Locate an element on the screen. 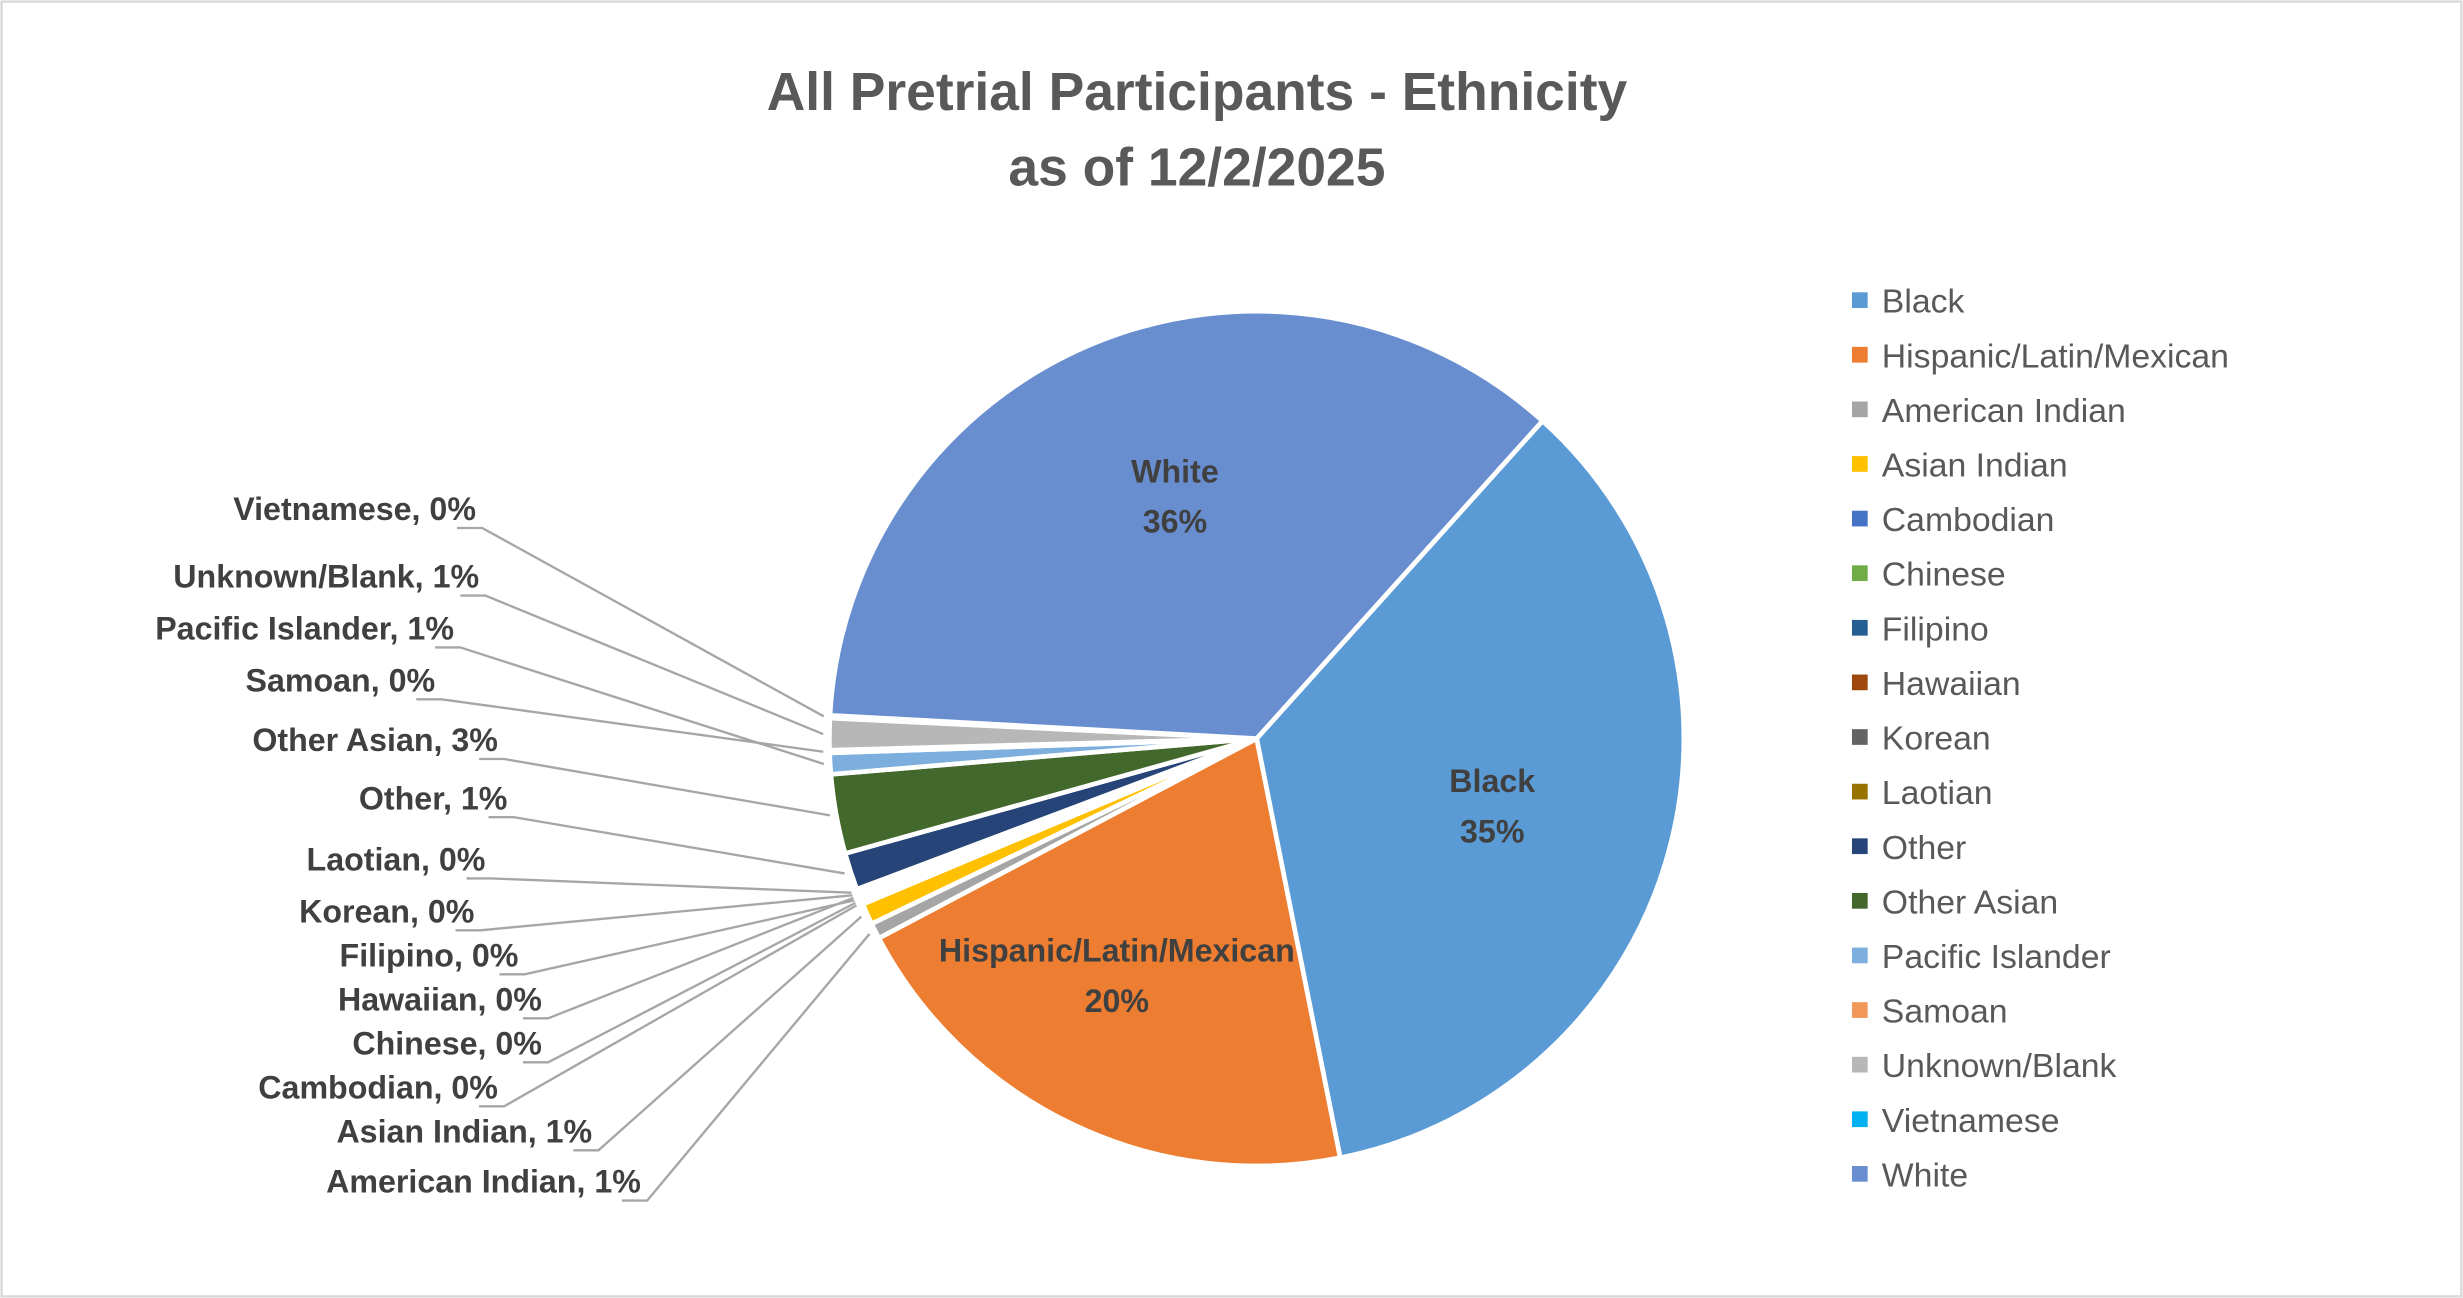 The width and height of the screenshot is (2463, 1298). legend-item: Vietnamese is located at coordinates (1955, 1121).